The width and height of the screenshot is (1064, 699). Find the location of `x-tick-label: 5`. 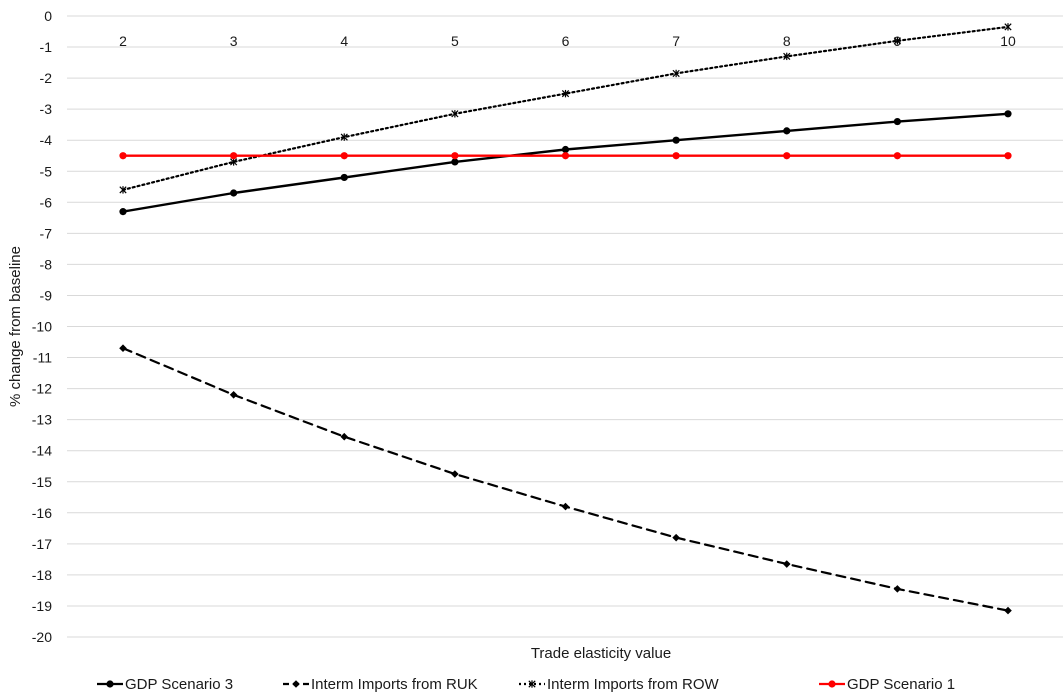

x-tick-label: 5 is located at coordinates (455, 41).